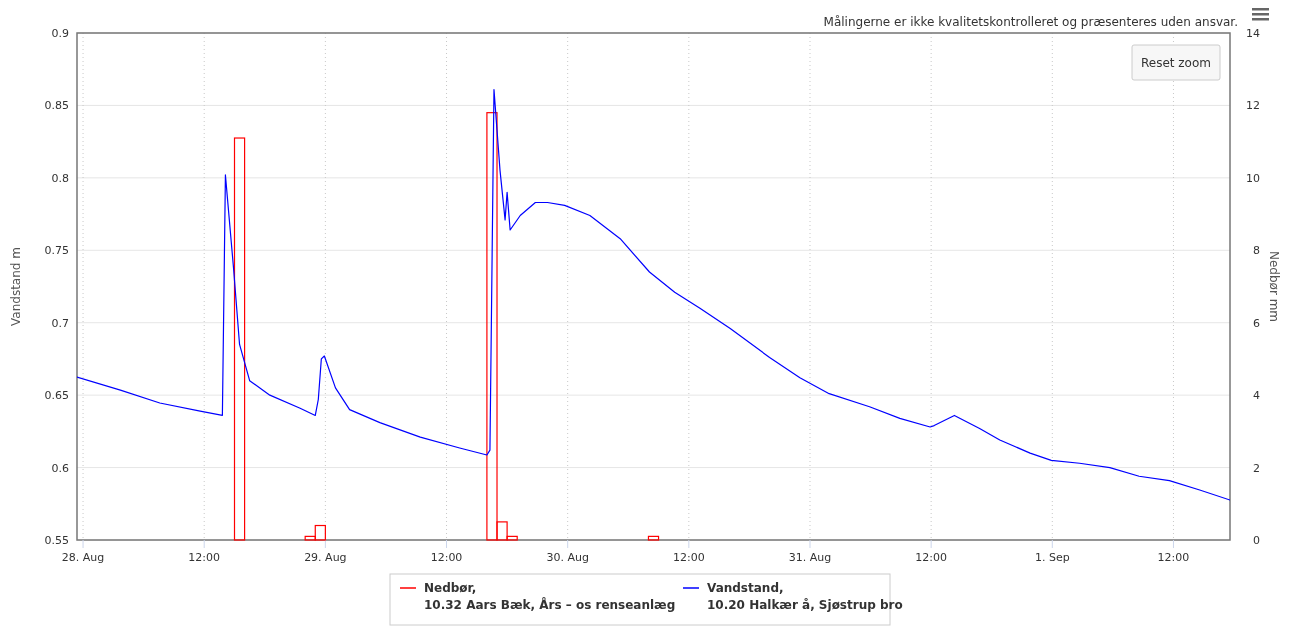  Describe the element at coordinates (1256, 251) in the screenshot. I see `y2-tick-label: 8` at that location.